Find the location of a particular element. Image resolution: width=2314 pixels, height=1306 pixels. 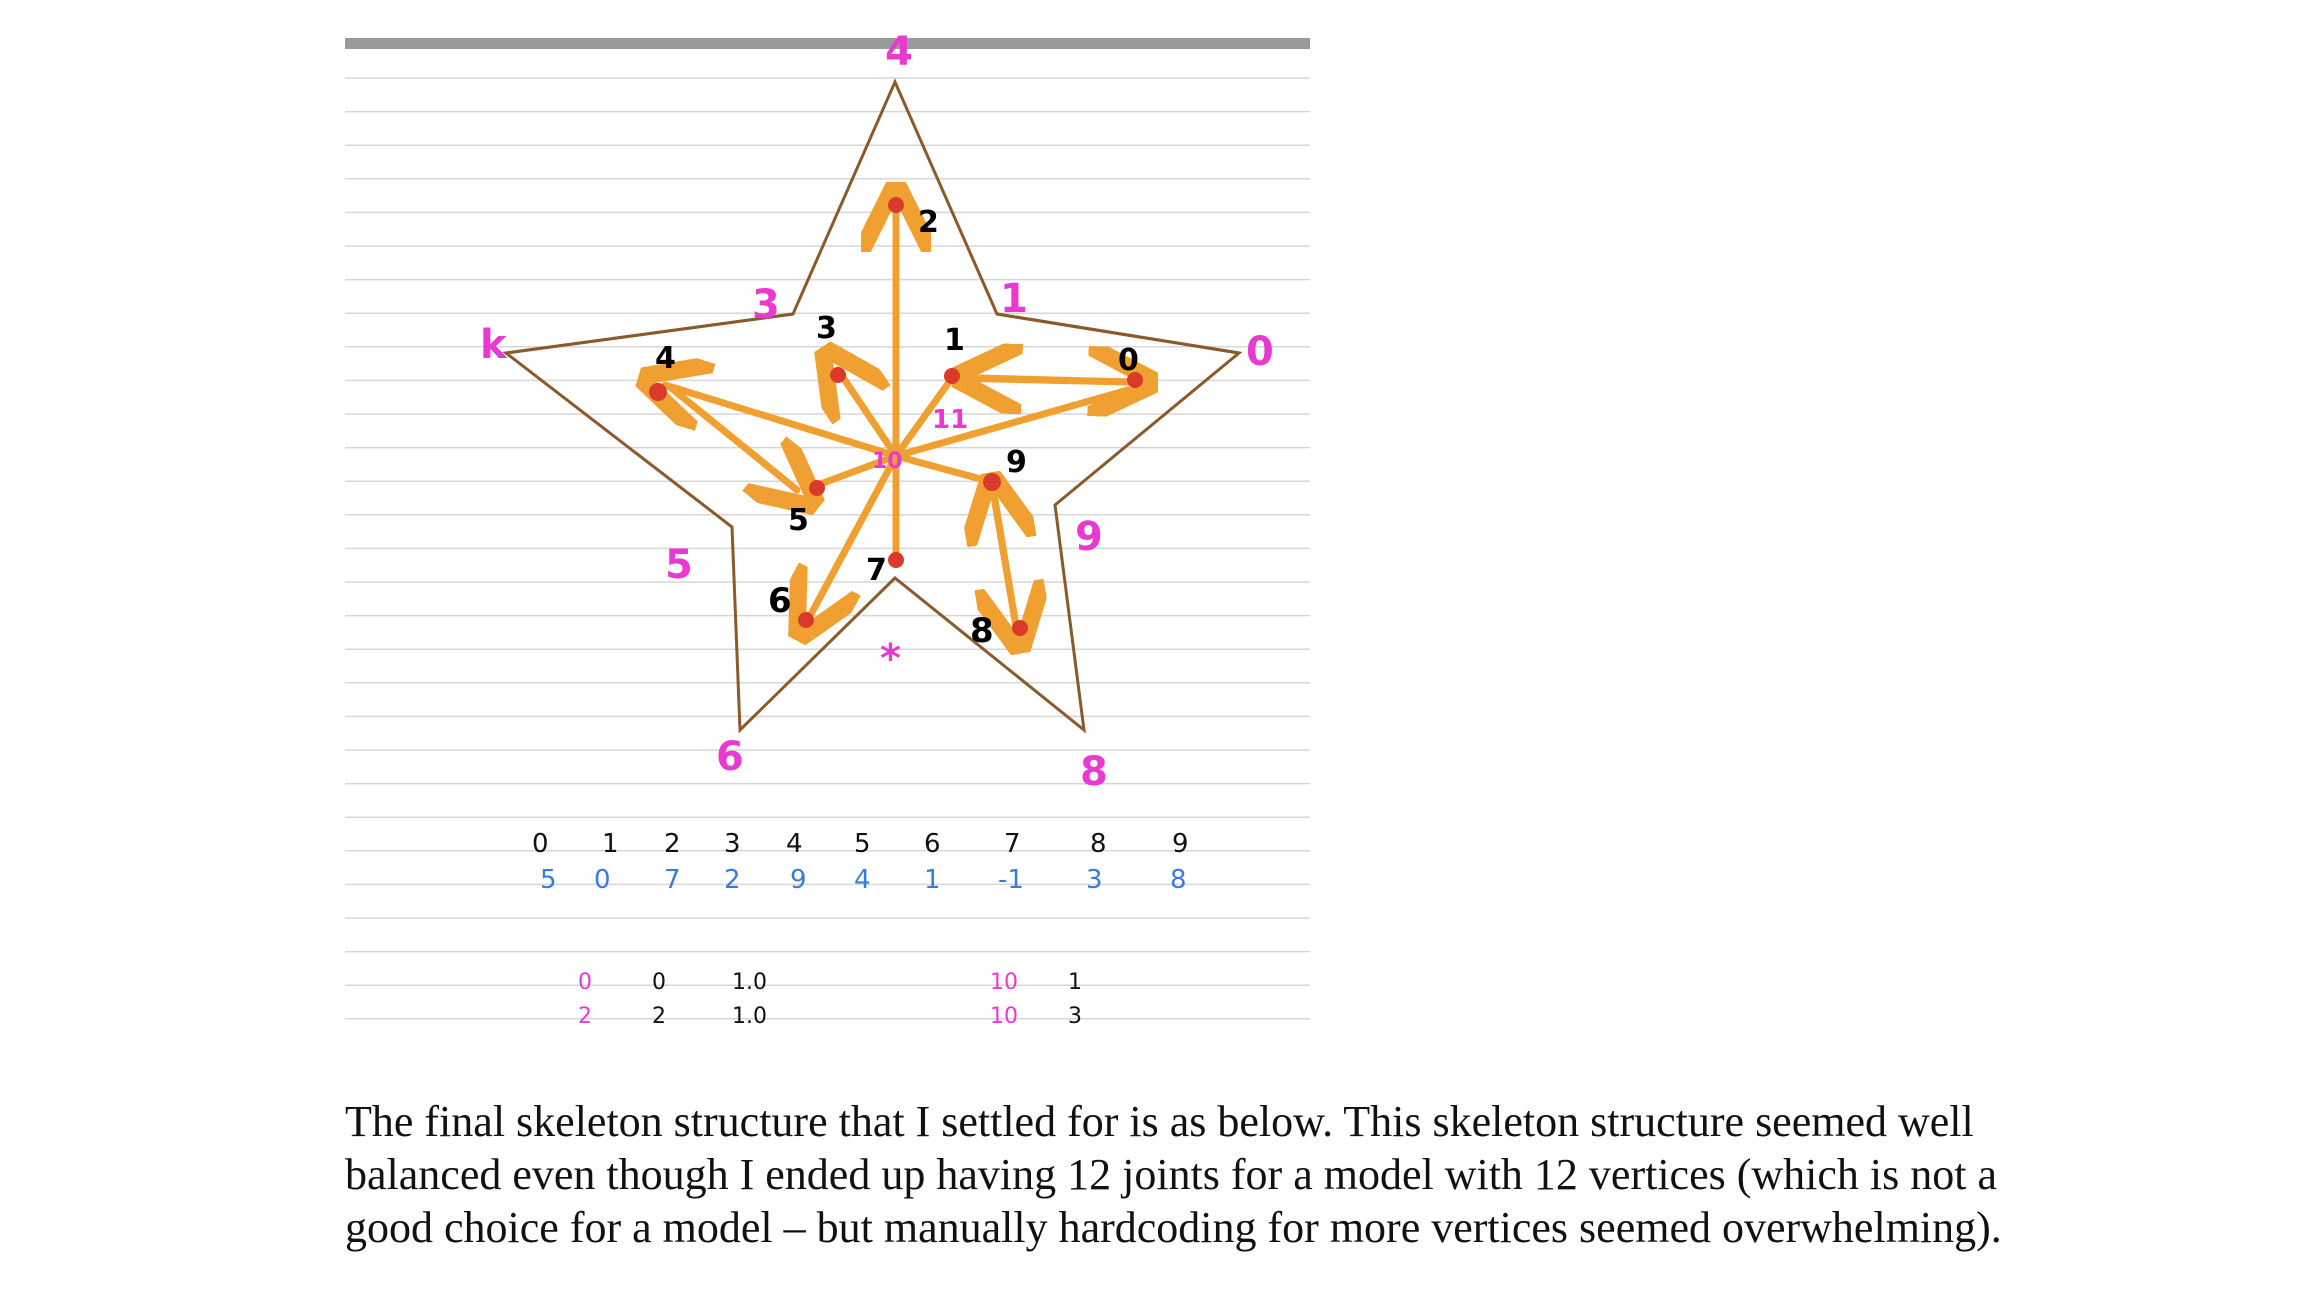

joint-label-10: 10 is located at coordinates (887, 461).